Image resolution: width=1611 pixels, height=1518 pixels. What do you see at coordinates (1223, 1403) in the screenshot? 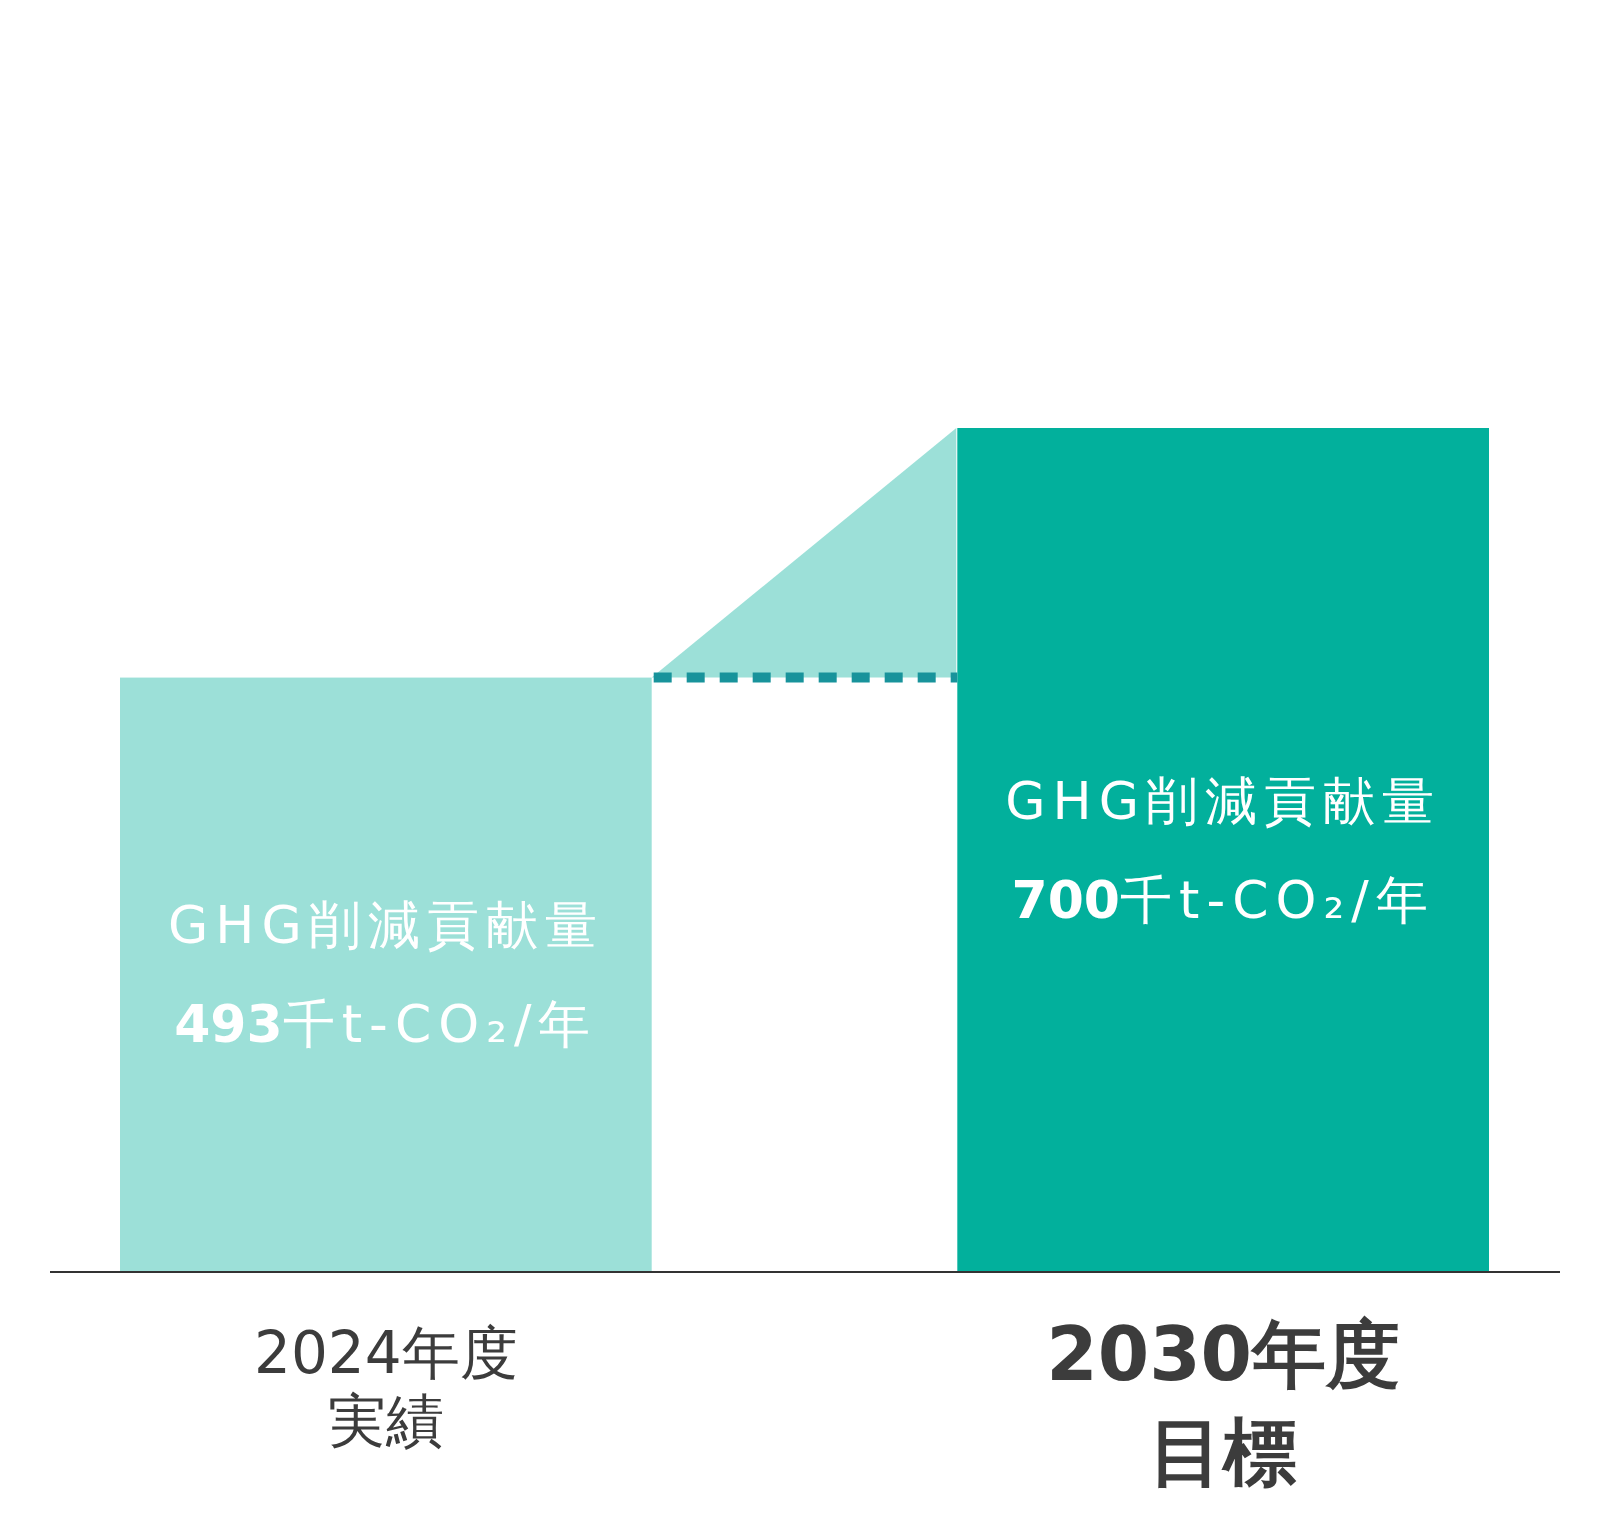
I see `x-tick-label: 2030年度目標` at bounding box center [1223, 1403].